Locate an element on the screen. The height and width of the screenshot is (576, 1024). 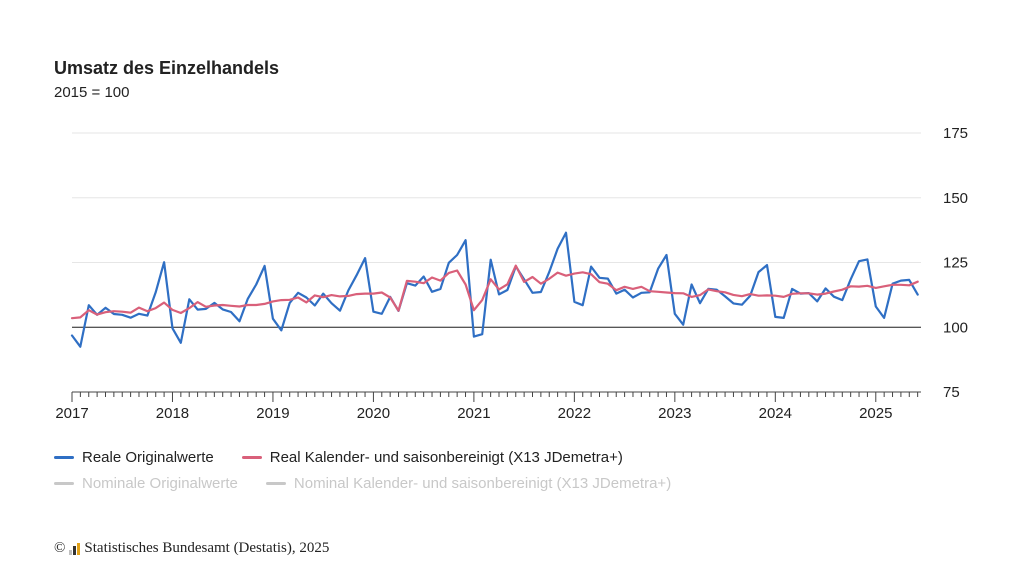
x-tick-label: 2024 is located at coordinates (775, 413).